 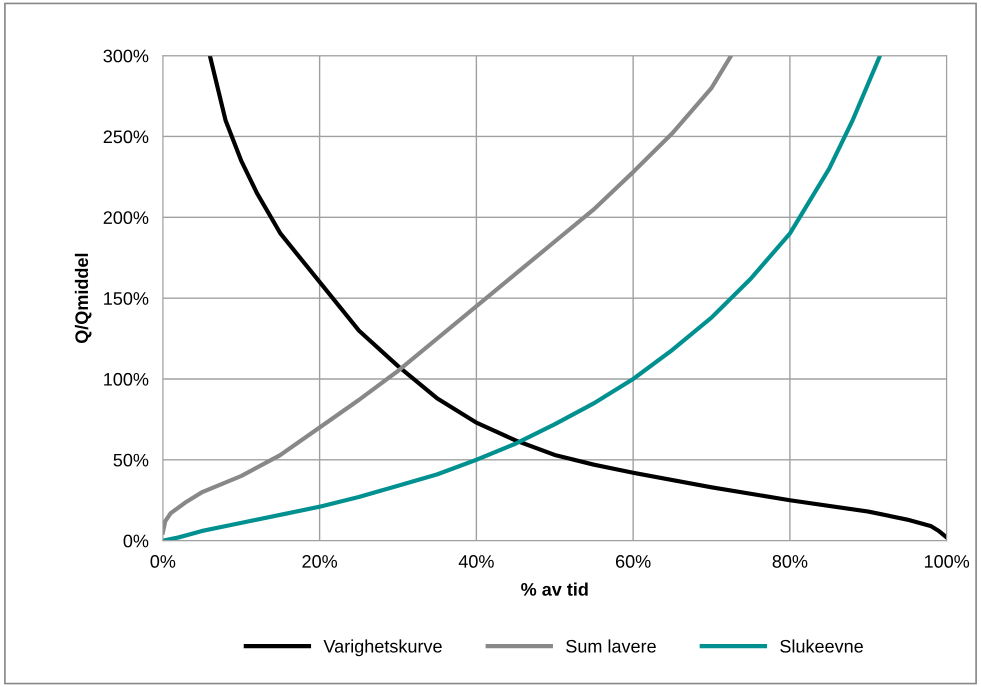 I want to click on y-axis-title: Q/Qmiddel, so click(x=83, y=299).